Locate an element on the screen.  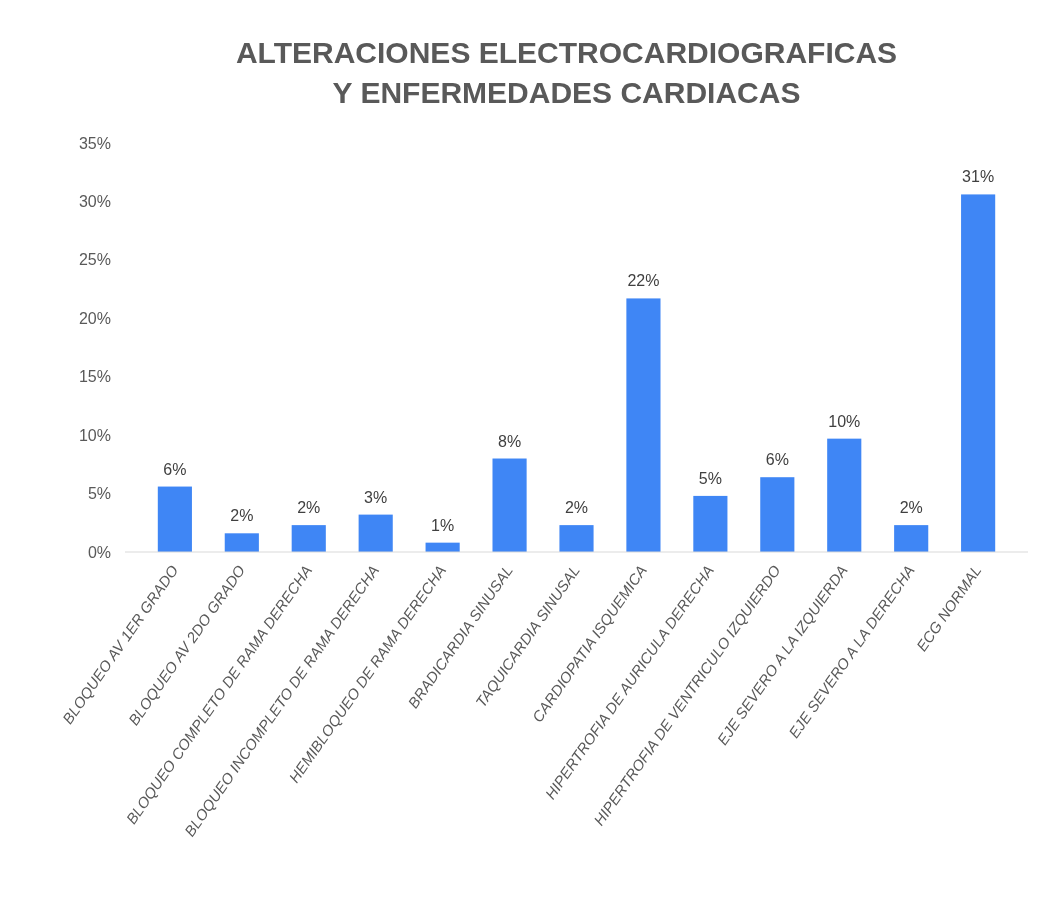
y-tick-label: 5% is located at coordinates (99, 494).